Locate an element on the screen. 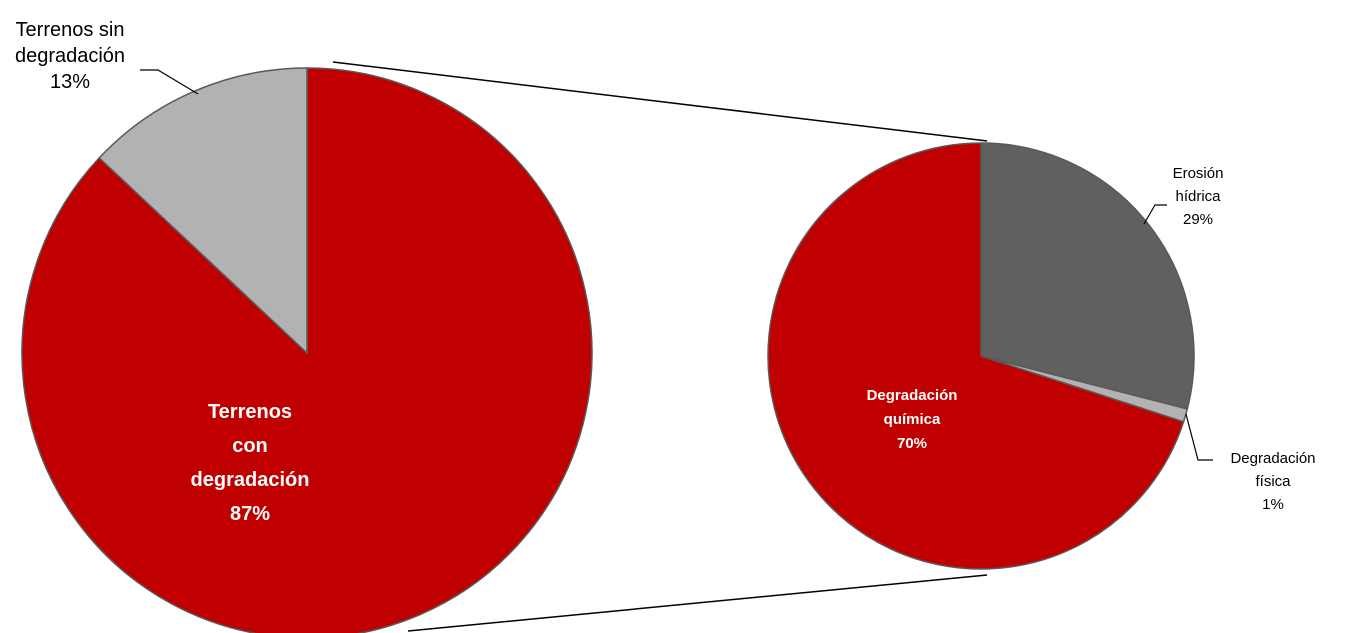 This screenshot has width=1345, height=633. label-terrenos-sin-degradacion: Terrenos sin degradación 13% is located at coordinates (70, 56).